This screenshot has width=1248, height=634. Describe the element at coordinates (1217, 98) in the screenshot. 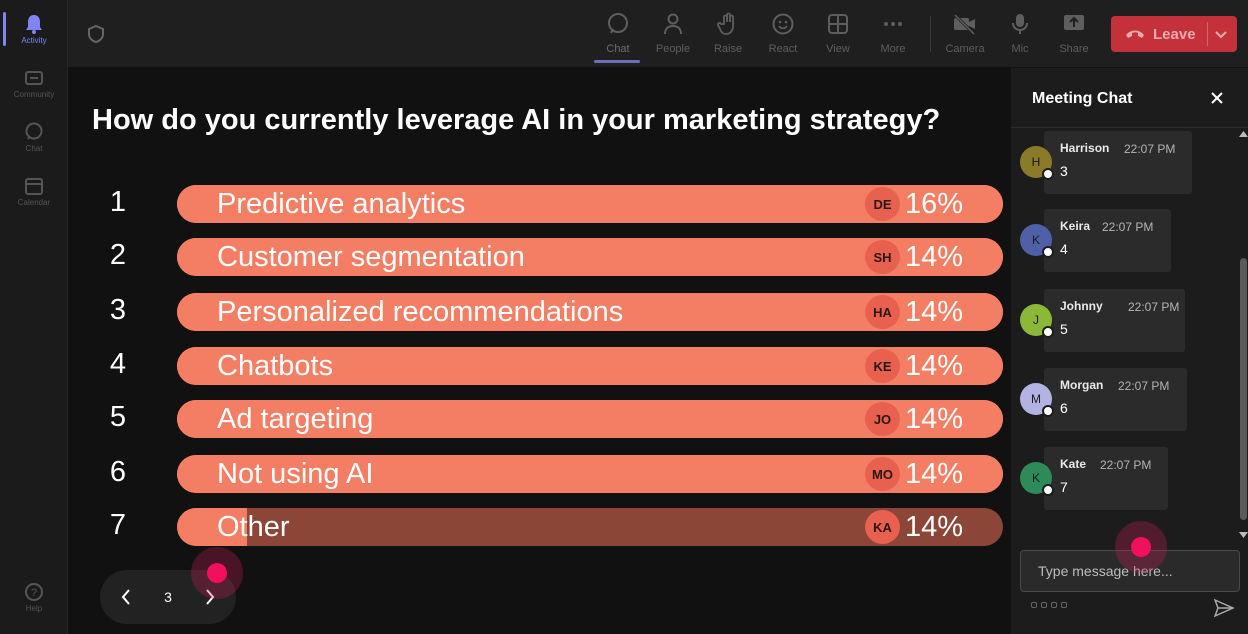

I see `close-chat-button` at that location.